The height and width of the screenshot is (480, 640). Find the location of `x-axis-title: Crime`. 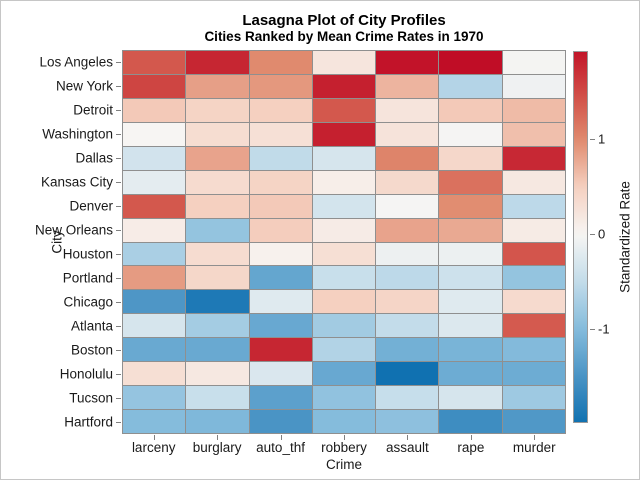

x-axis-title: Crime is located at coordinates (344, 464).